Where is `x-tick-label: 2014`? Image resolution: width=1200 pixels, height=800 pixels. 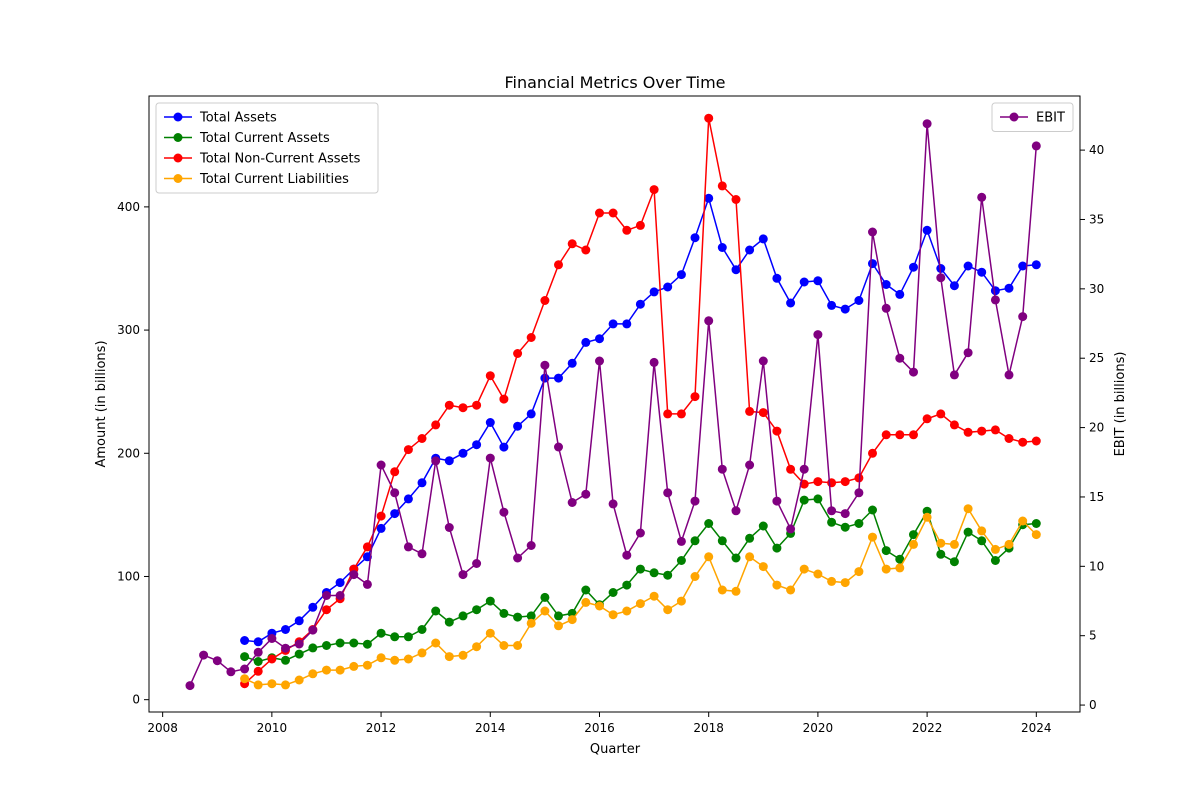 x-tick-label: 2014 is located at coordinates (490, 728).